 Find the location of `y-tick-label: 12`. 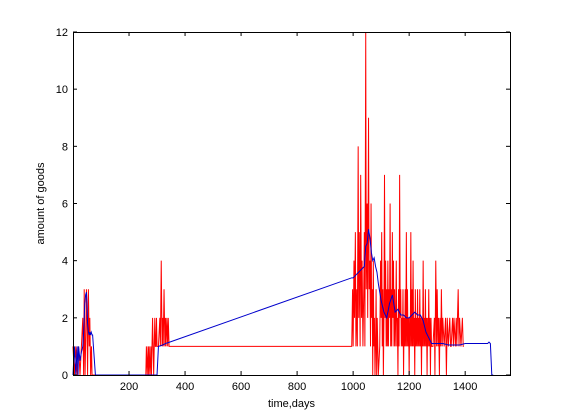

y-tick-label: 12 is located at coordinates (62, 33).